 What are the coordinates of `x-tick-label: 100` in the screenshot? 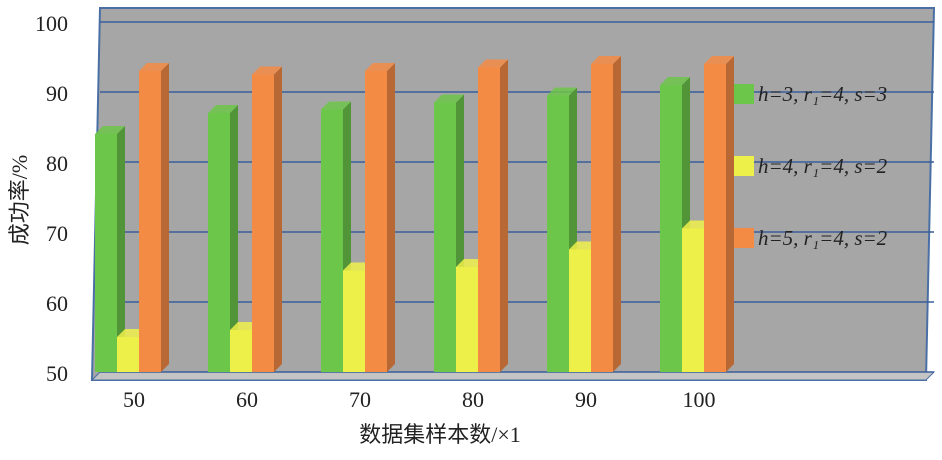 It's located at (699, 399).